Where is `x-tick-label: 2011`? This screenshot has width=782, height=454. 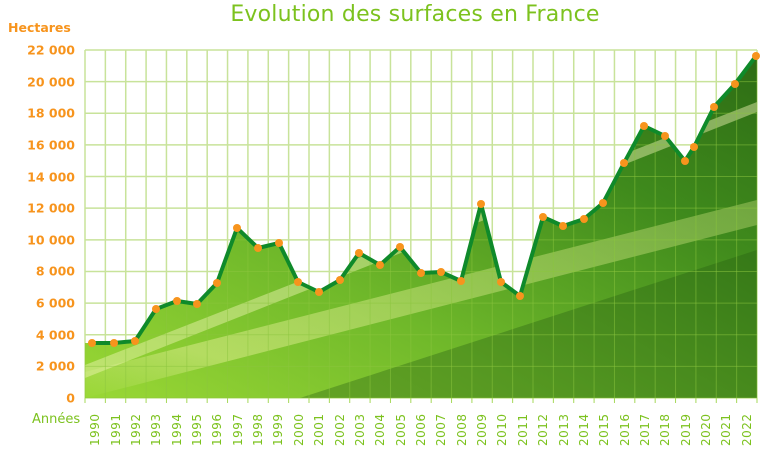 x-tick-label: 2011 is located at coordinates (522, 429).